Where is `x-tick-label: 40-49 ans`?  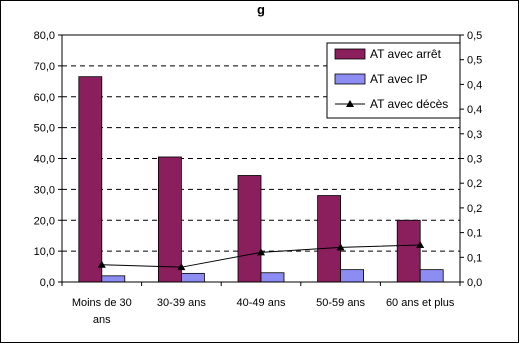 x-tick-label: 40-49 ans is located at coordinates (261, 303).